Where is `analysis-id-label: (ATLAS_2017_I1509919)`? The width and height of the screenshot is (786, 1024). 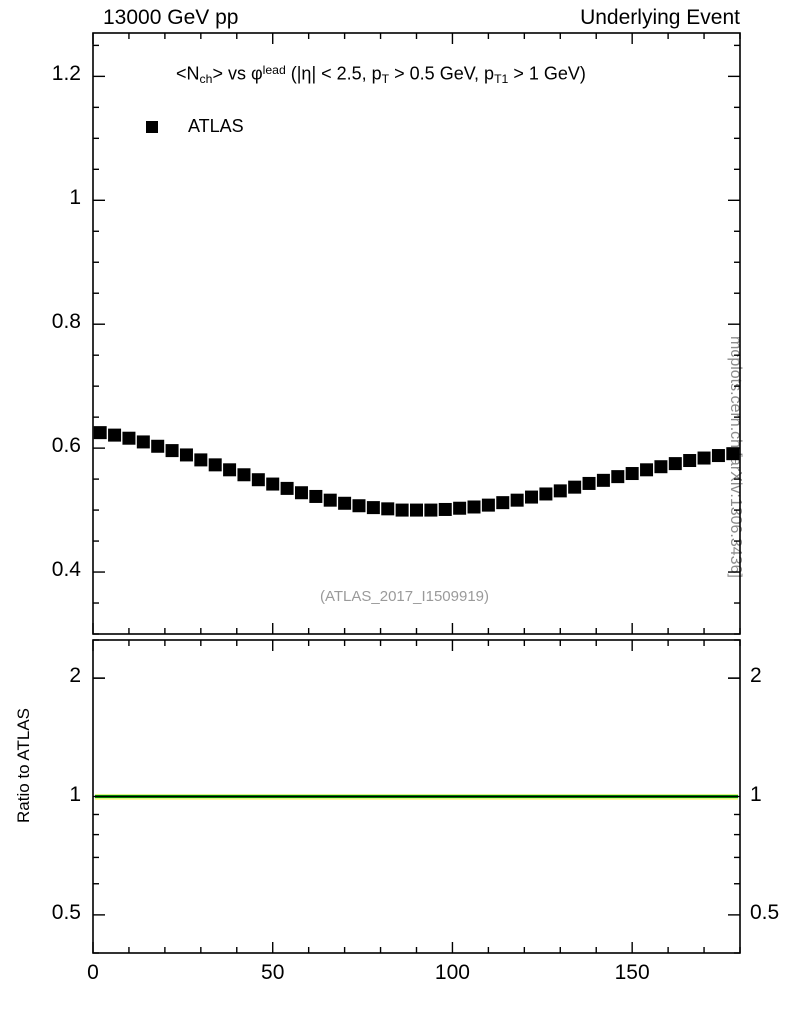
analysis-id-label: (ATLAS_2017_I1509919) is located at coordinates (405, 596).